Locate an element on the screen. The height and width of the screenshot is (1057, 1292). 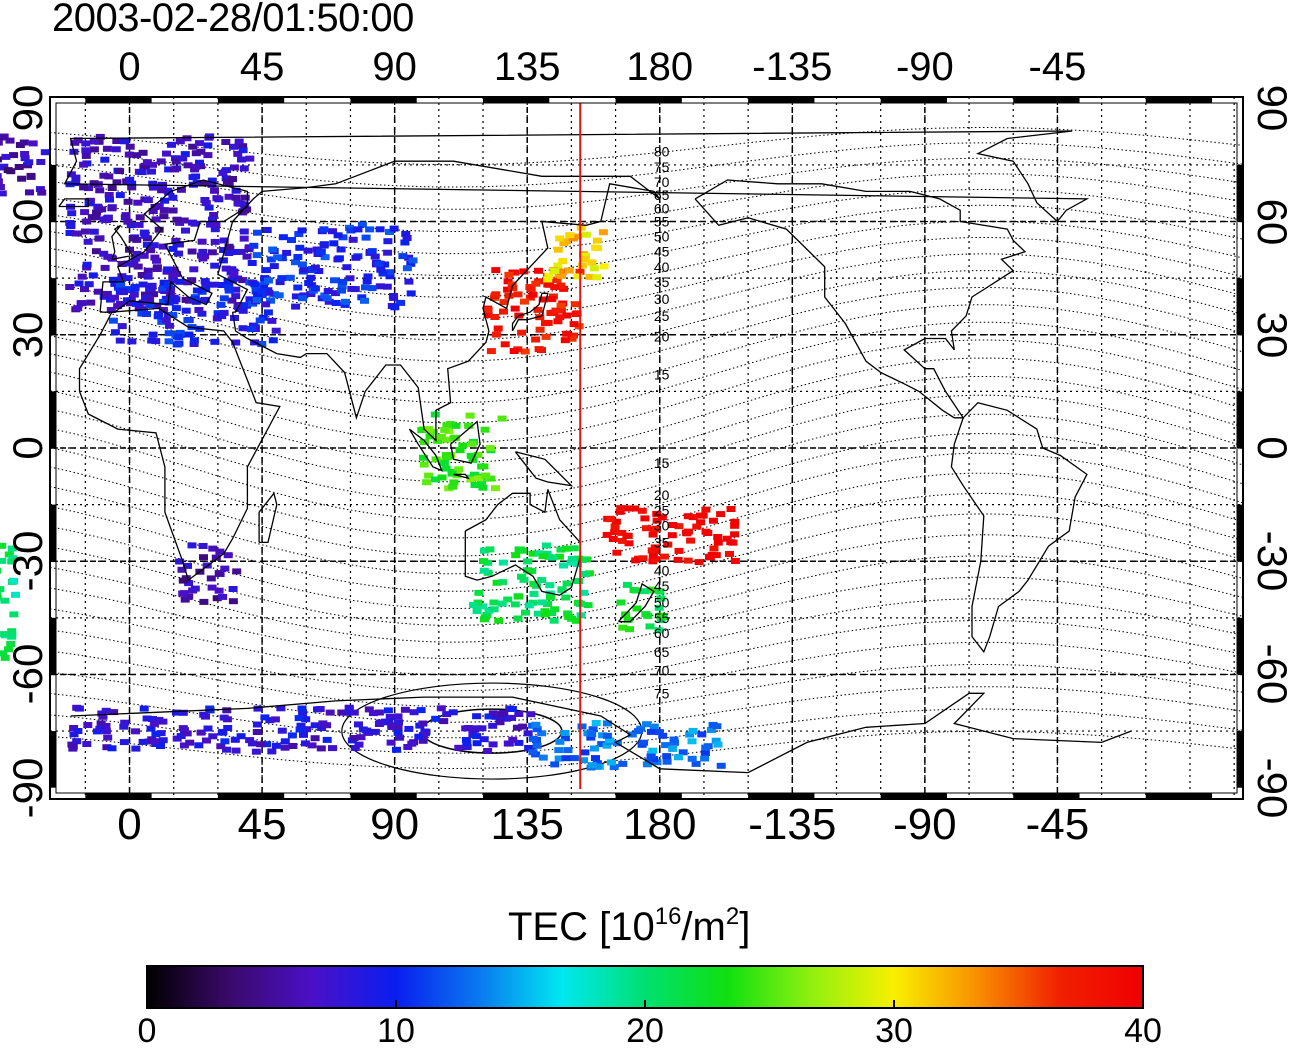
lon-tick-bottom: 180 is located at coordinates (660, 824).